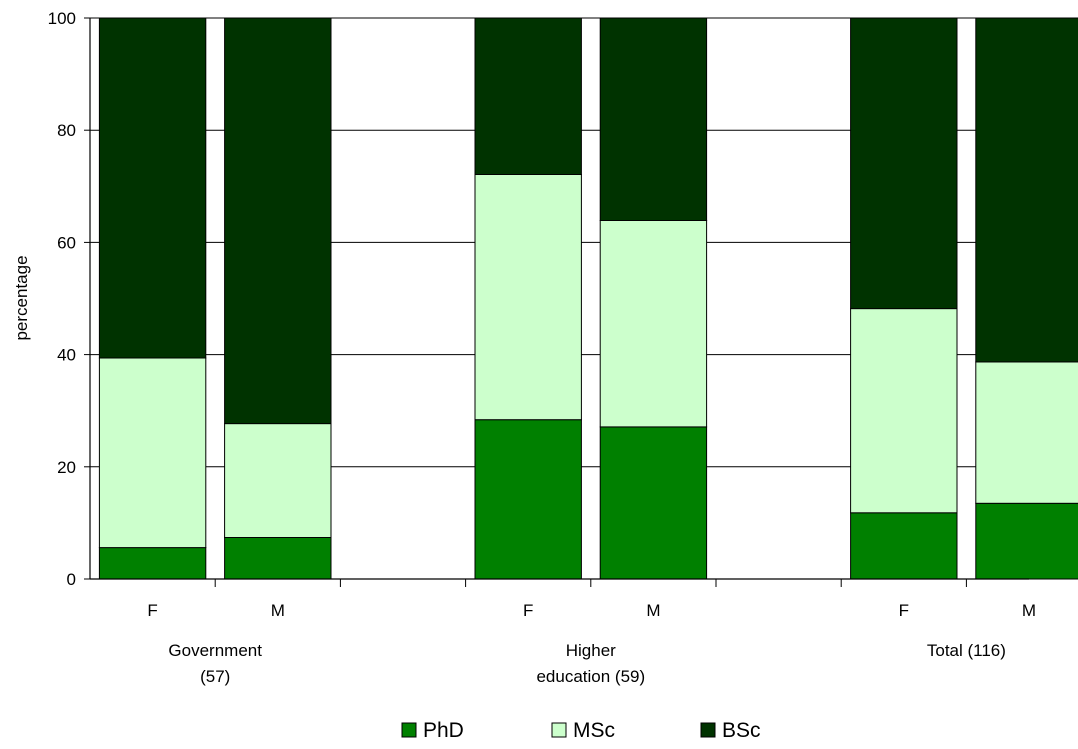  What do you see at coordinates (590, 676) in the screenshot?
I see `x-group-label: education (59)` at bounding box center [590, 676].